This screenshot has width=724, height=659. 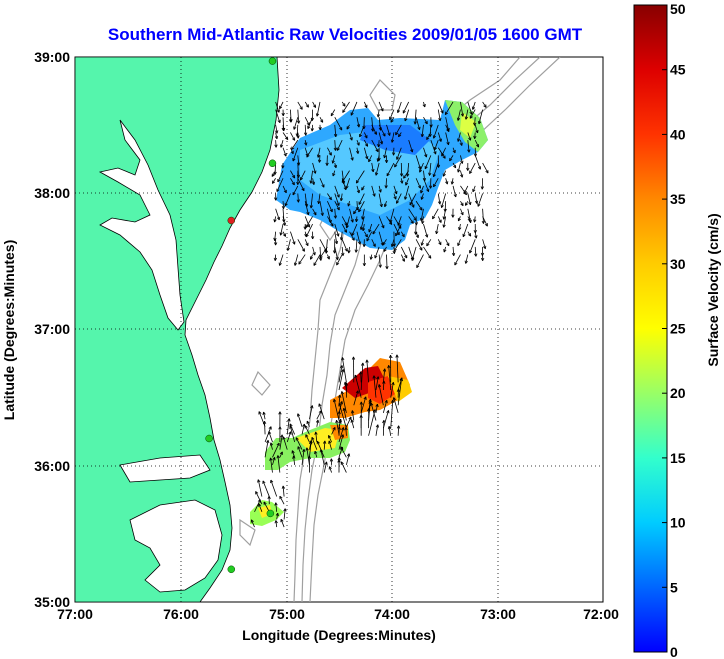 What do you see at coordinates (165, 468) in the screenshot?
I see `albemarle-sound` at bounding box center [165, 468].